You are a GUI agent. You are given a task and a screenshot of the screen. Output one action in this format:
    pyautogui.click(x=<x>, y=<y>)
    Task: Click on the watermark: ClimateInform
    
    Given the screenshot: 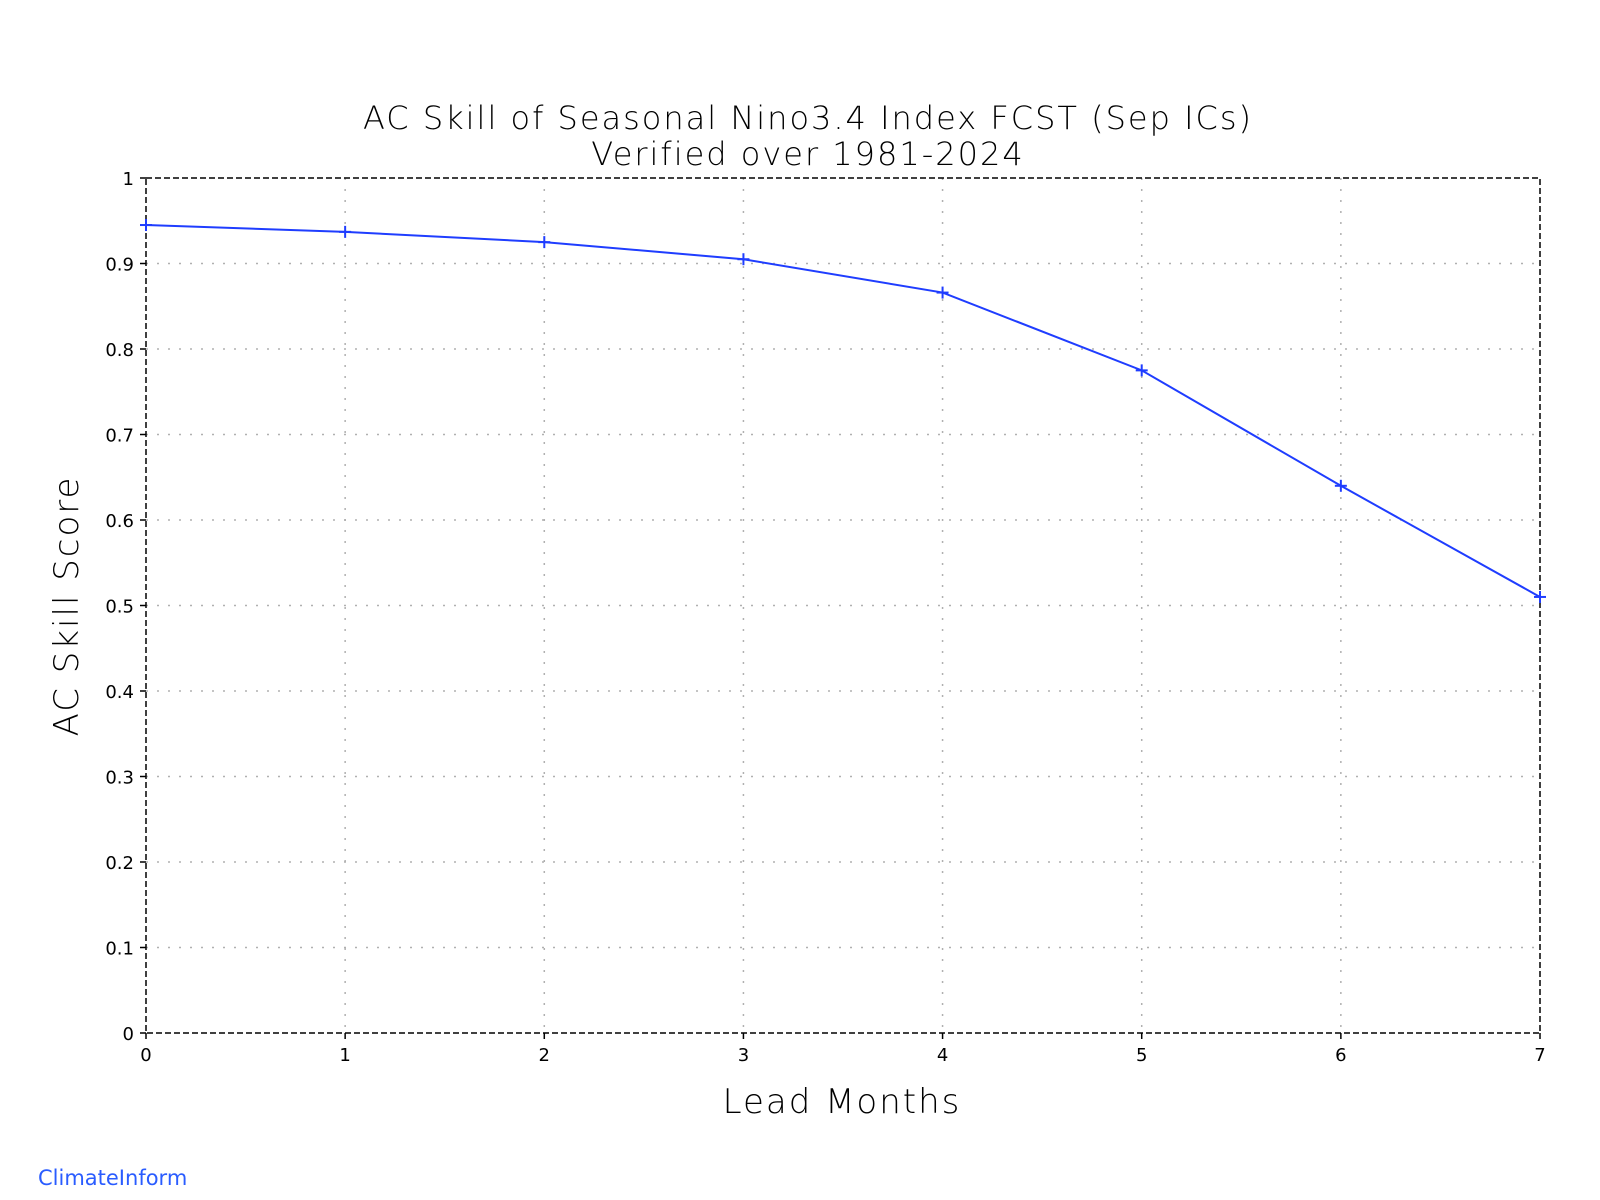 What is the action you would take?
    pyautogui.click(x=113, y=1178)
    